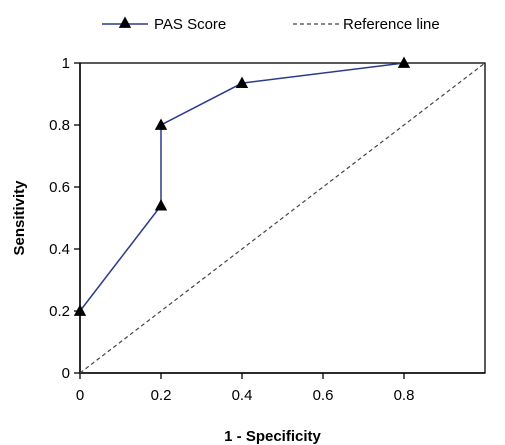 The image size is (505, 445). What do you see at coordinates (19, 218) in the screenshot?
I see `y-axis-title: Sensitivity` at bounding box center [19, 218].